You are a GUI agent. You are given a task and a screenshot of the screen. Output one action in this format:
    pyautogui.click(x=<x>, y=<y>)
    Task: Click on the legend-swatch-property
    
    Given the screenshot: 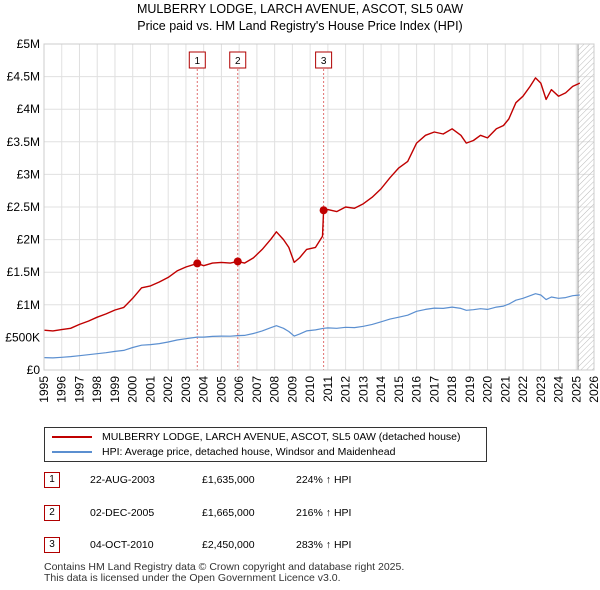 What is the action you would take?
    pyautogui.click(x=72, y=437)
    